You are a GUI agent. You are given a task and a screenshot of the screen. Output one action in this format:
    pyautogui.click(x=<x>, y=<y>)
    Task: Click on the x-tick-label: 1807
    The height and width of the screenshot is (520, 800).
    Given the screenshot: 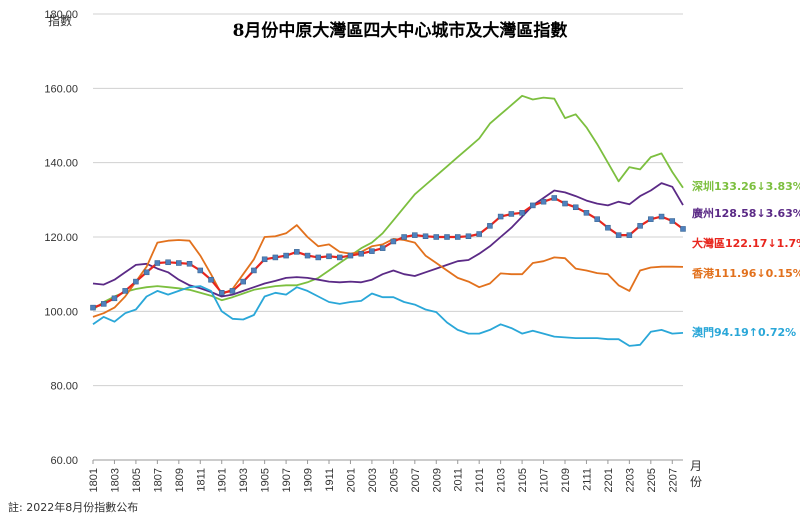 What is the action you would take?
    pyautogui.click(x=158, y=480)
    